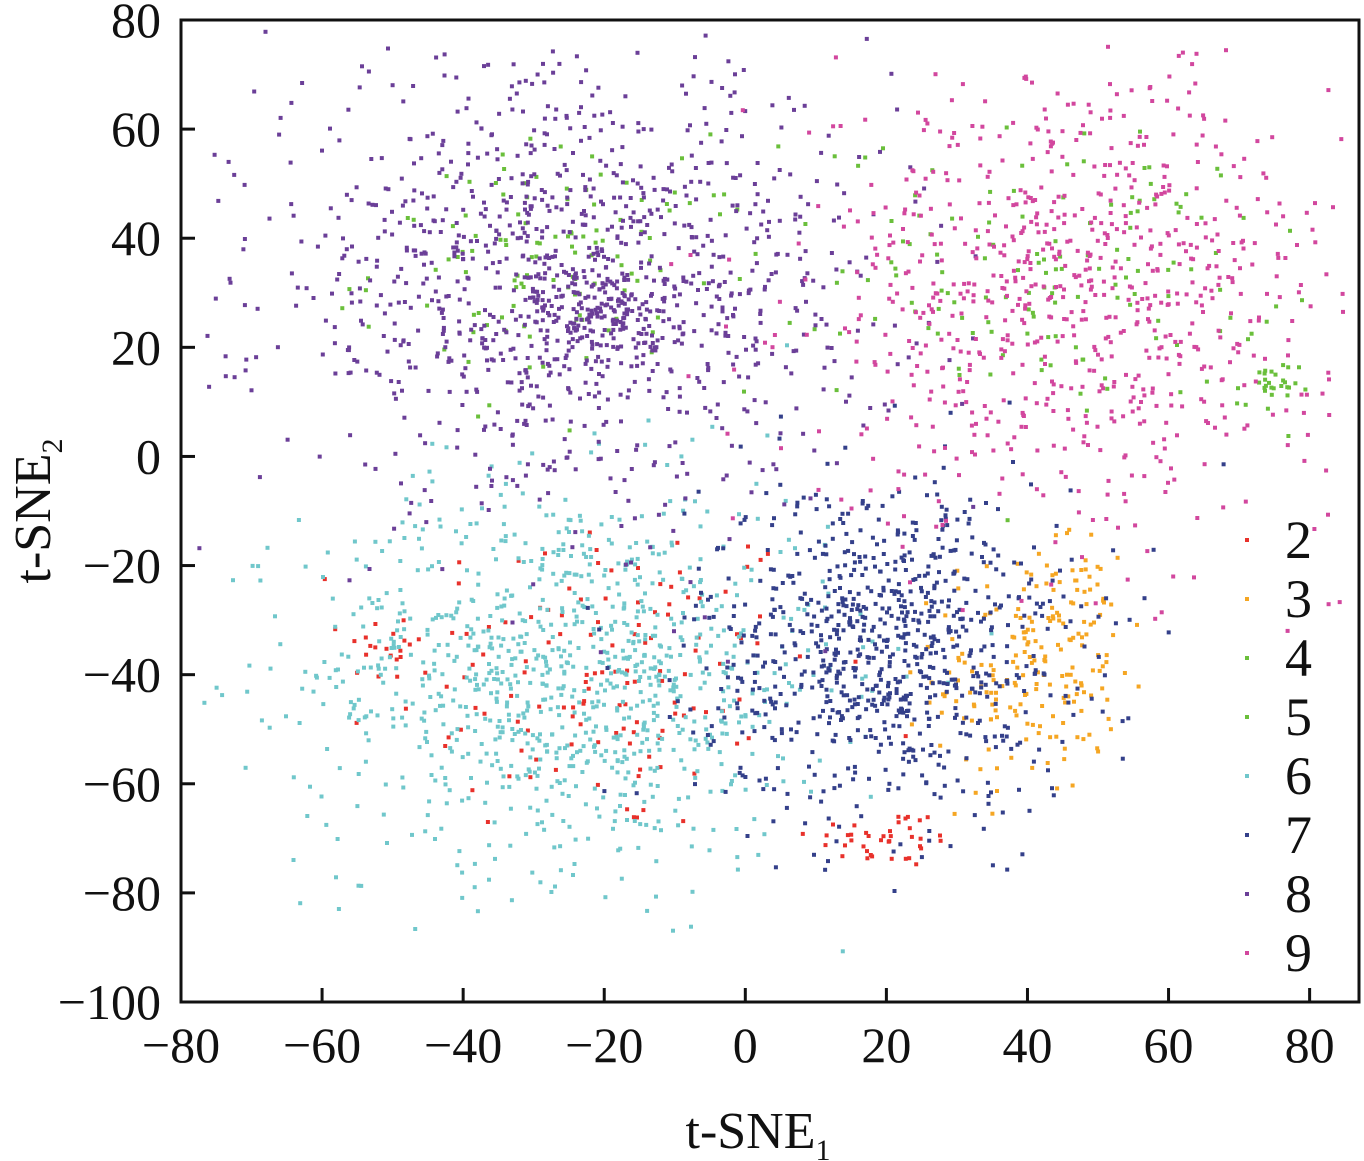  I want to click on legend-label-9: 9, so click(1298, 953).